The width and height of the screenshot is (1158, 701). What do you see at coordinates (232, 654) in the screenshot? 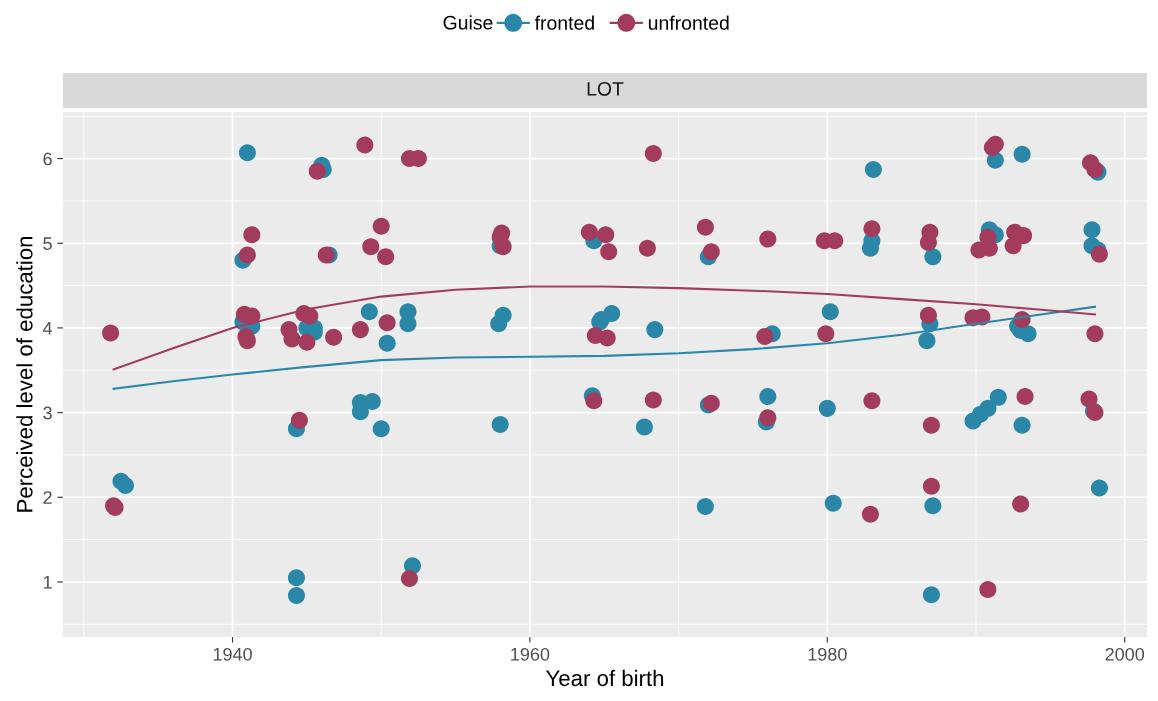
I see `x-tick-label: 1940` at bounding box center [232, 654].